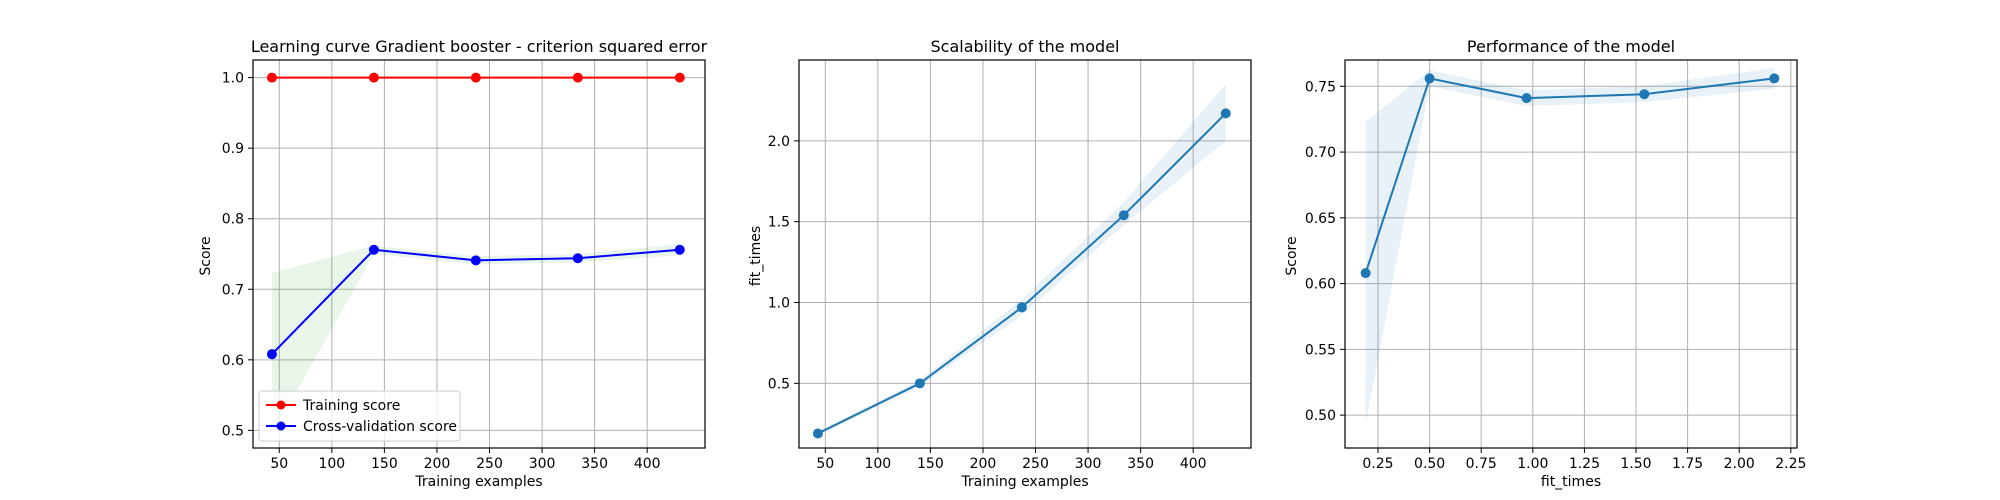 This screenshot has height=500, width=2000. Describe the element at coordinates (1320, 285) in the screenshot. I see `y-tick-label: 0.60` at that location.